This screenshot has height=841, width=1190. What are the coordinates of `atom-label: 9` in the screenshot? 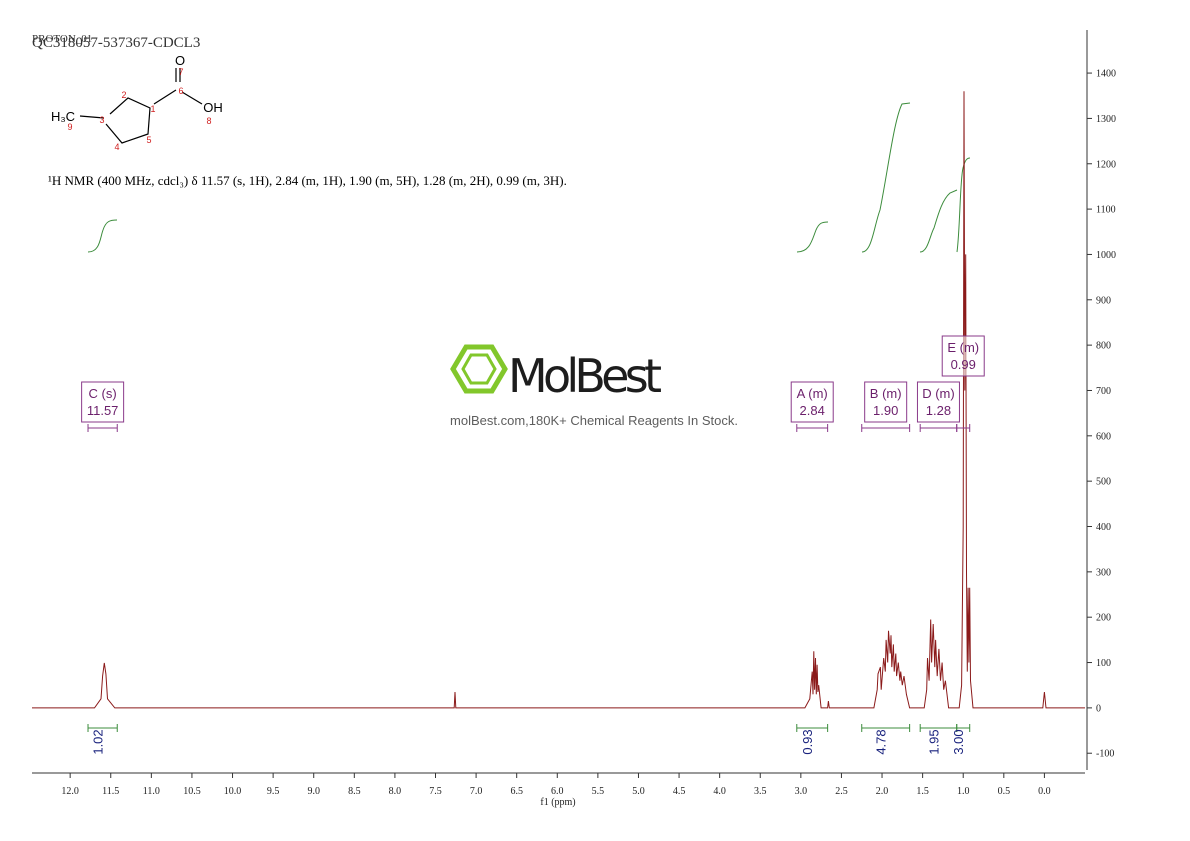 It's located at (69, 127).